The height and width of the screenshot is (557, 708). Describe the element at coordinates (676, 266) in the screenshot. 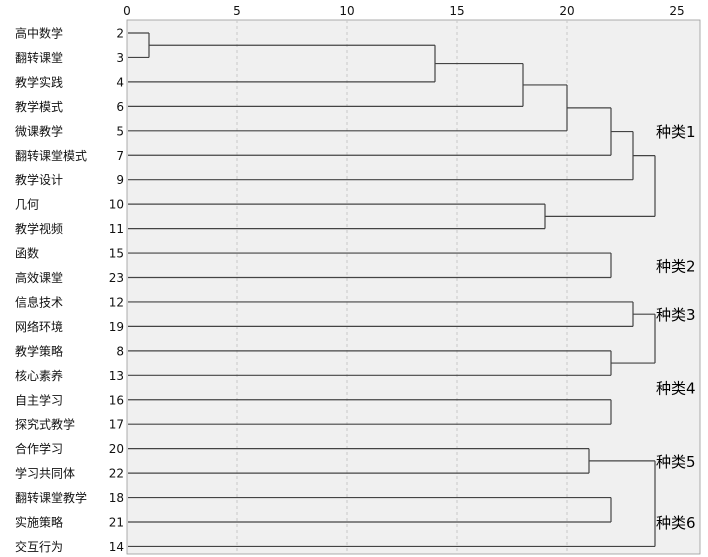

I see `cluster-label: 种类2` at that location.